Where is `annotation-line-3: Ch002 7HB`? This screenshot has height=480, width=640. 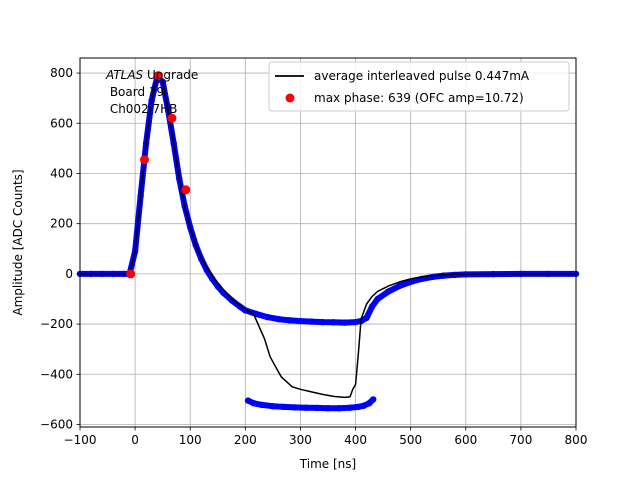
annotation-line-3: Ch002 7HB is located at coordinates (141, 109).